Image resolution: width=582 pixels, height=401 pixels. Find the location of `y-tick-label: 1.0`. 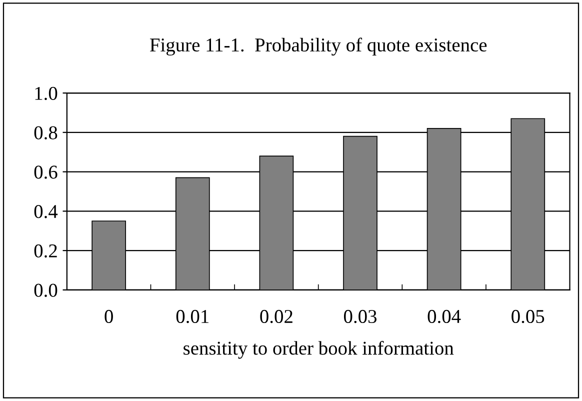

y-tick-label: 1.0 is located at coordinates (46, 93).